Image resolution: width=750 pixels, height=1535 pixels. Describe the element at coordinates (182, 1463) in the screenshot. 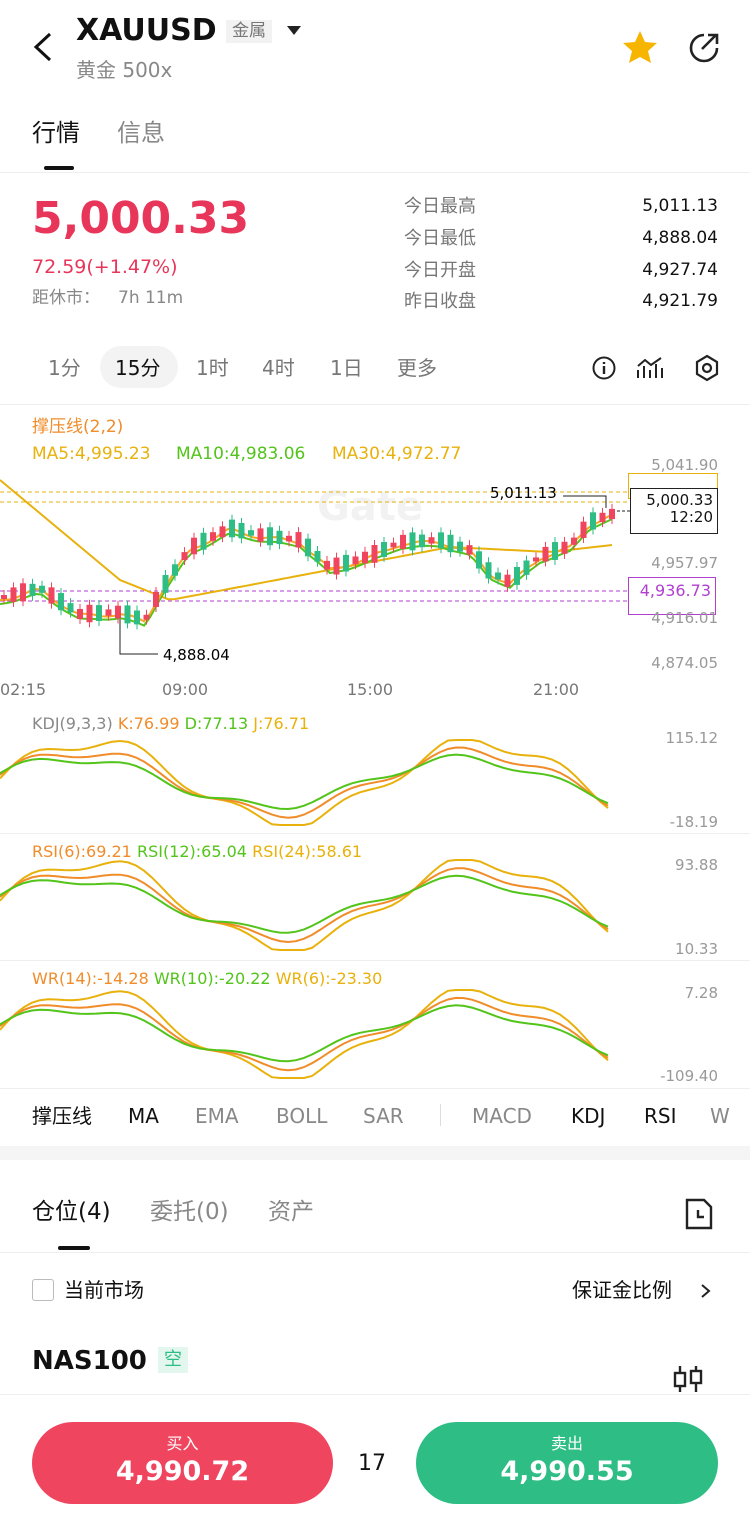

I see `buy-button: 买入 4,990.72` at that location.